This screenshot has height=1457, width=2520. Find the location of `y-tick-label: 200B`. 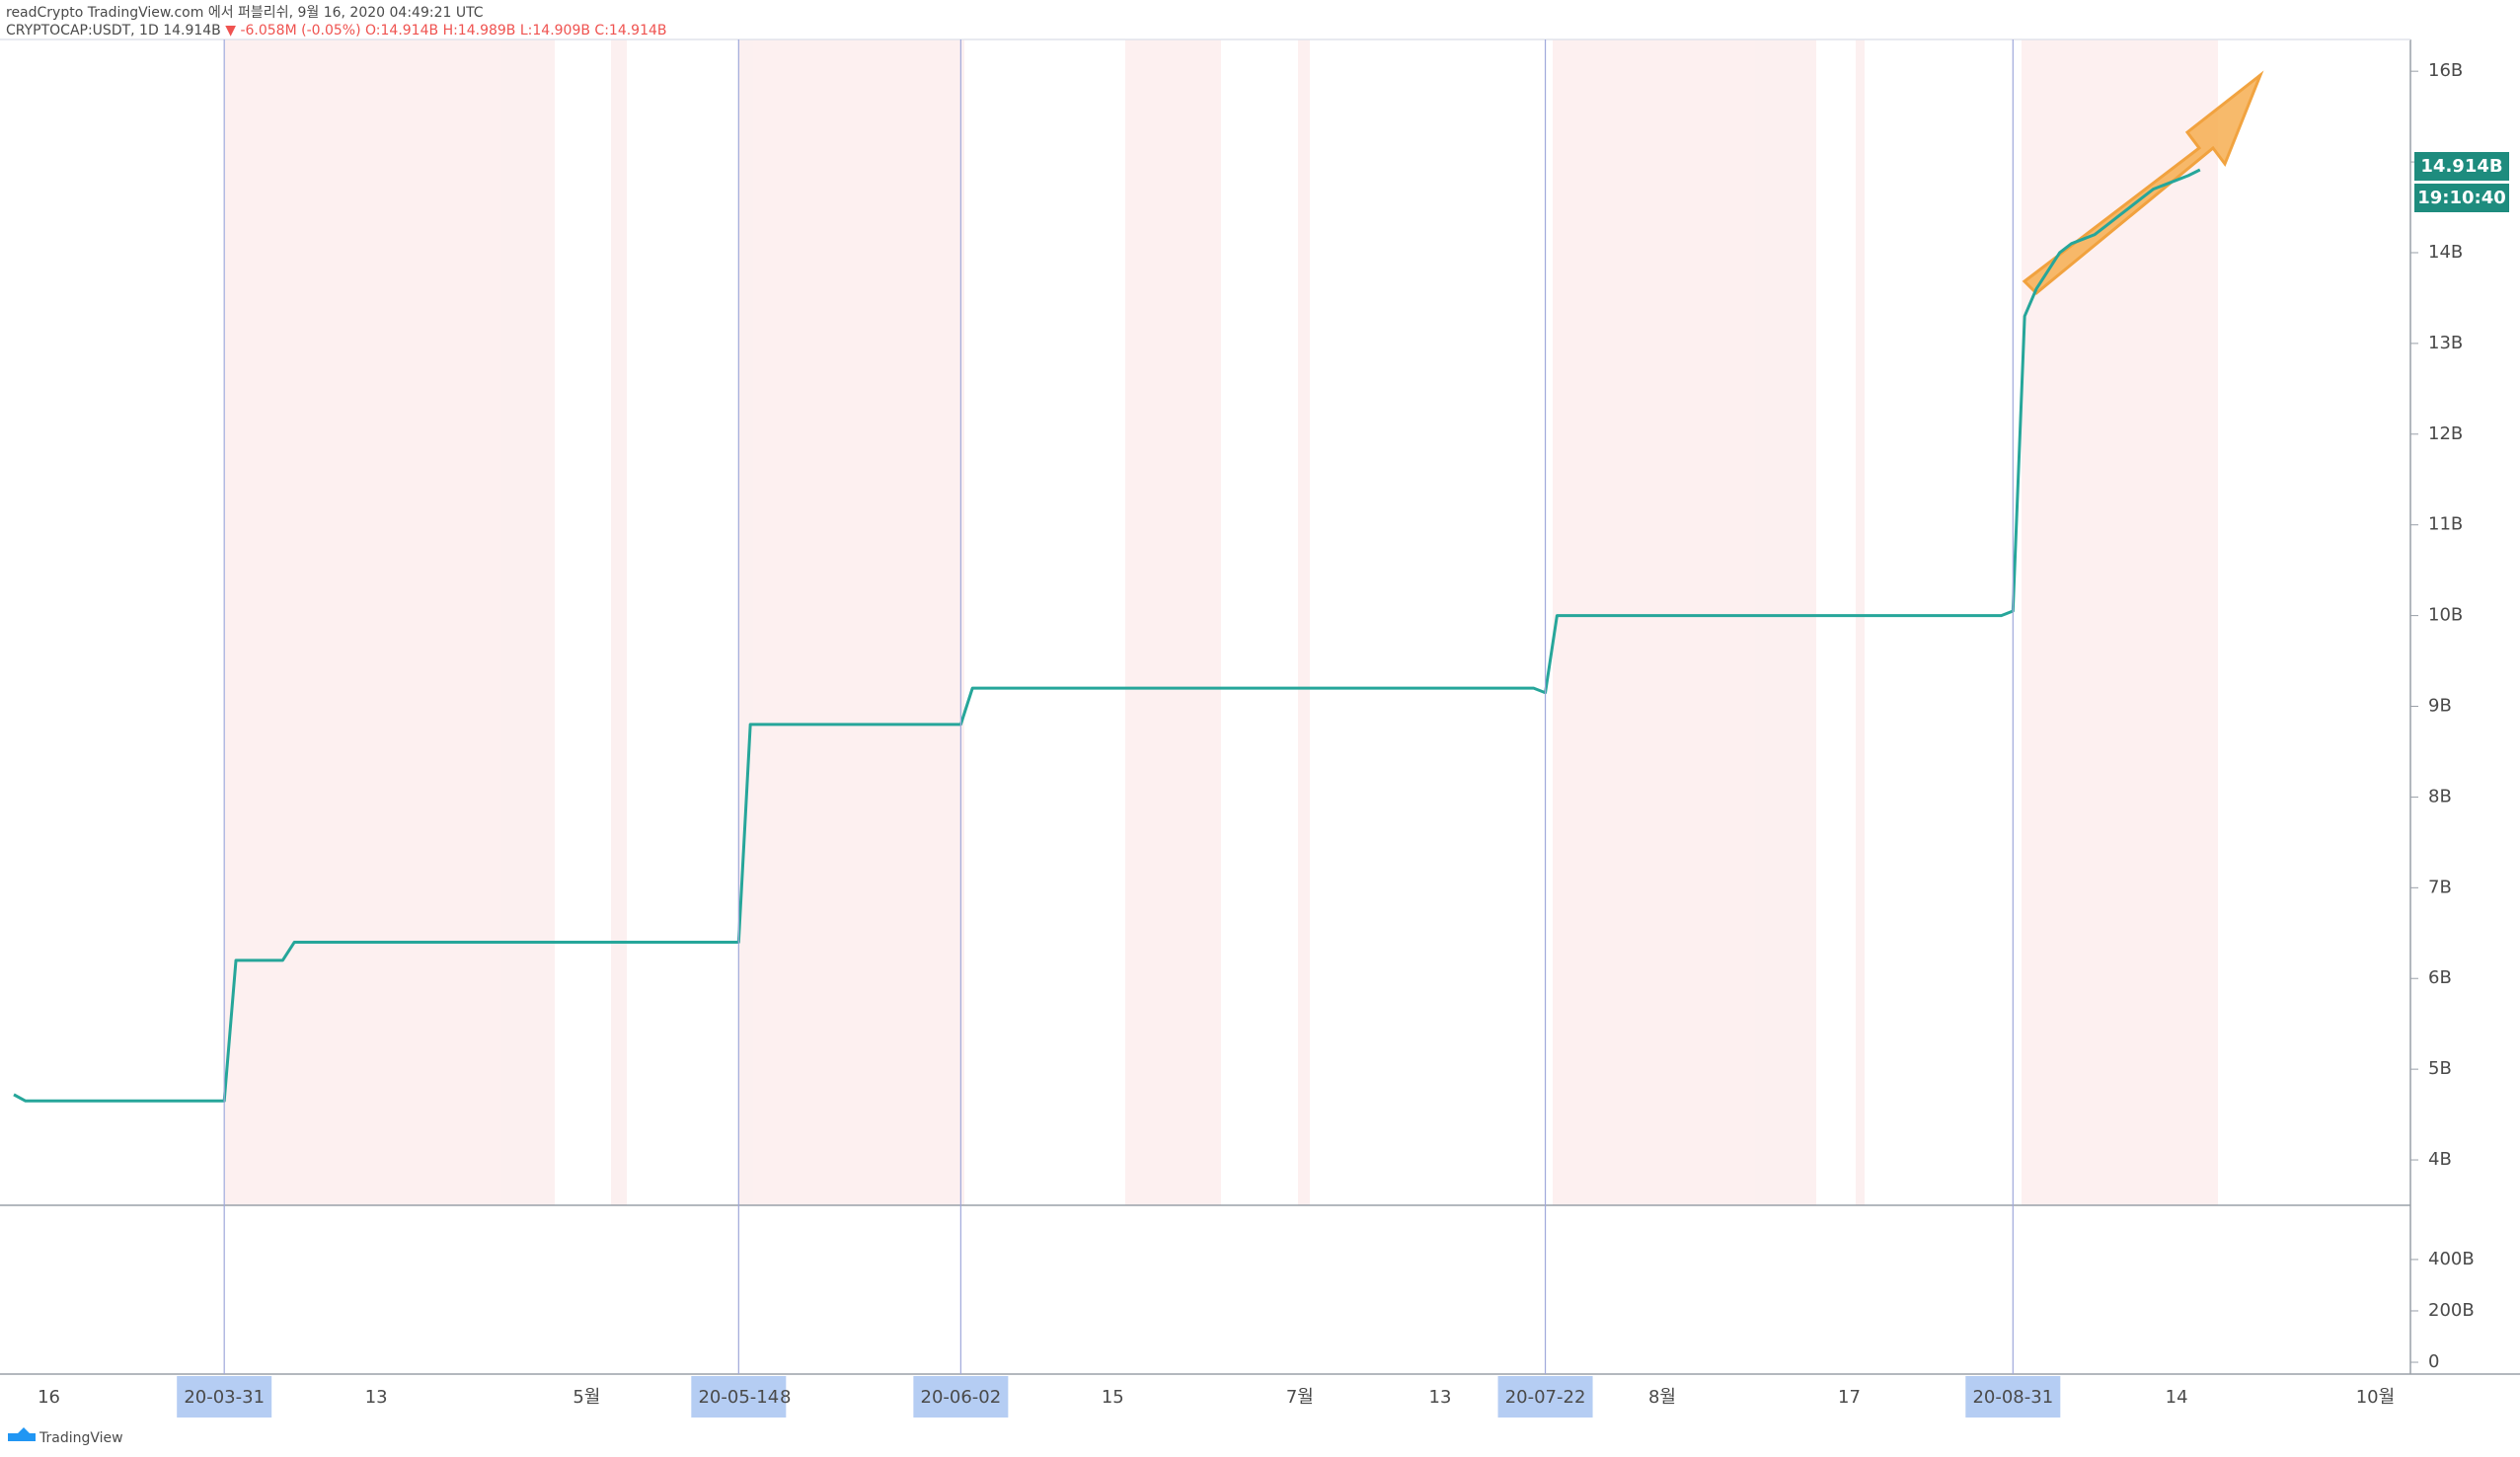

y-tick-label: 200B is located at coordinates (2451, 1310).